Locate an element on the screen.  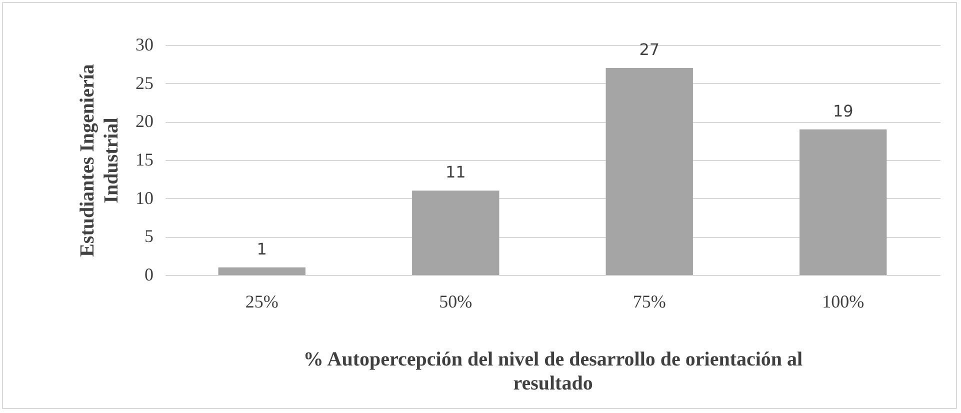
y-tick-label: 5 is located at coordinates (149, 236).